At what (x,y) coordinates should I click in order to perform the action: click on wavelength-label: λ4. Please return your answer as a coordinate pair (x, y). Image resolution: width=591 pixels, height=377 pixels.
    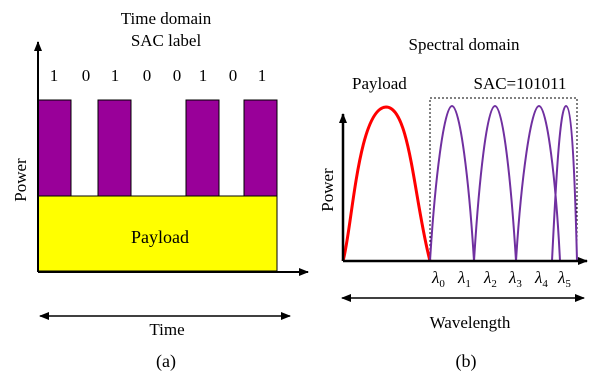
    Looking at the image, I should click on (541, 279).